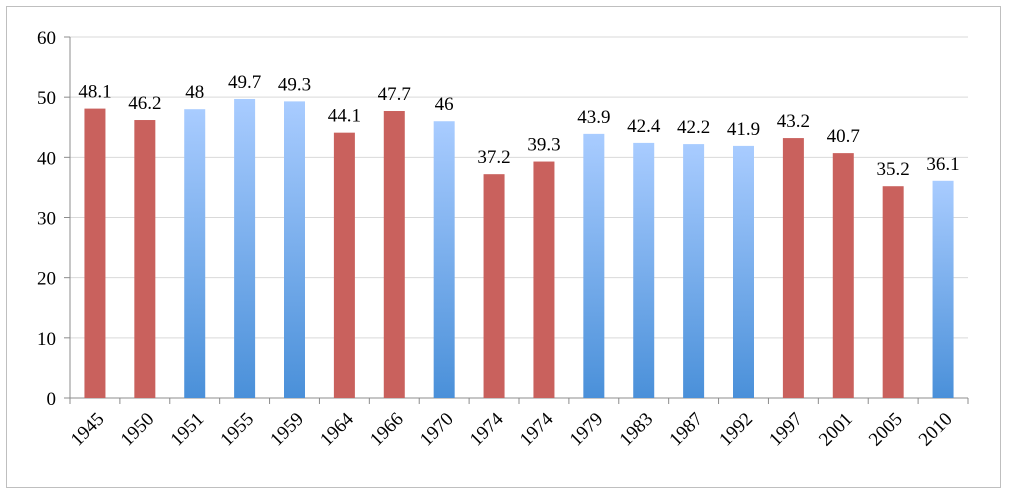  What do you see at coordinates (387, 430) in the screenshot?
I see `x-tick-label: 1966` at bounding box center [387, 430].